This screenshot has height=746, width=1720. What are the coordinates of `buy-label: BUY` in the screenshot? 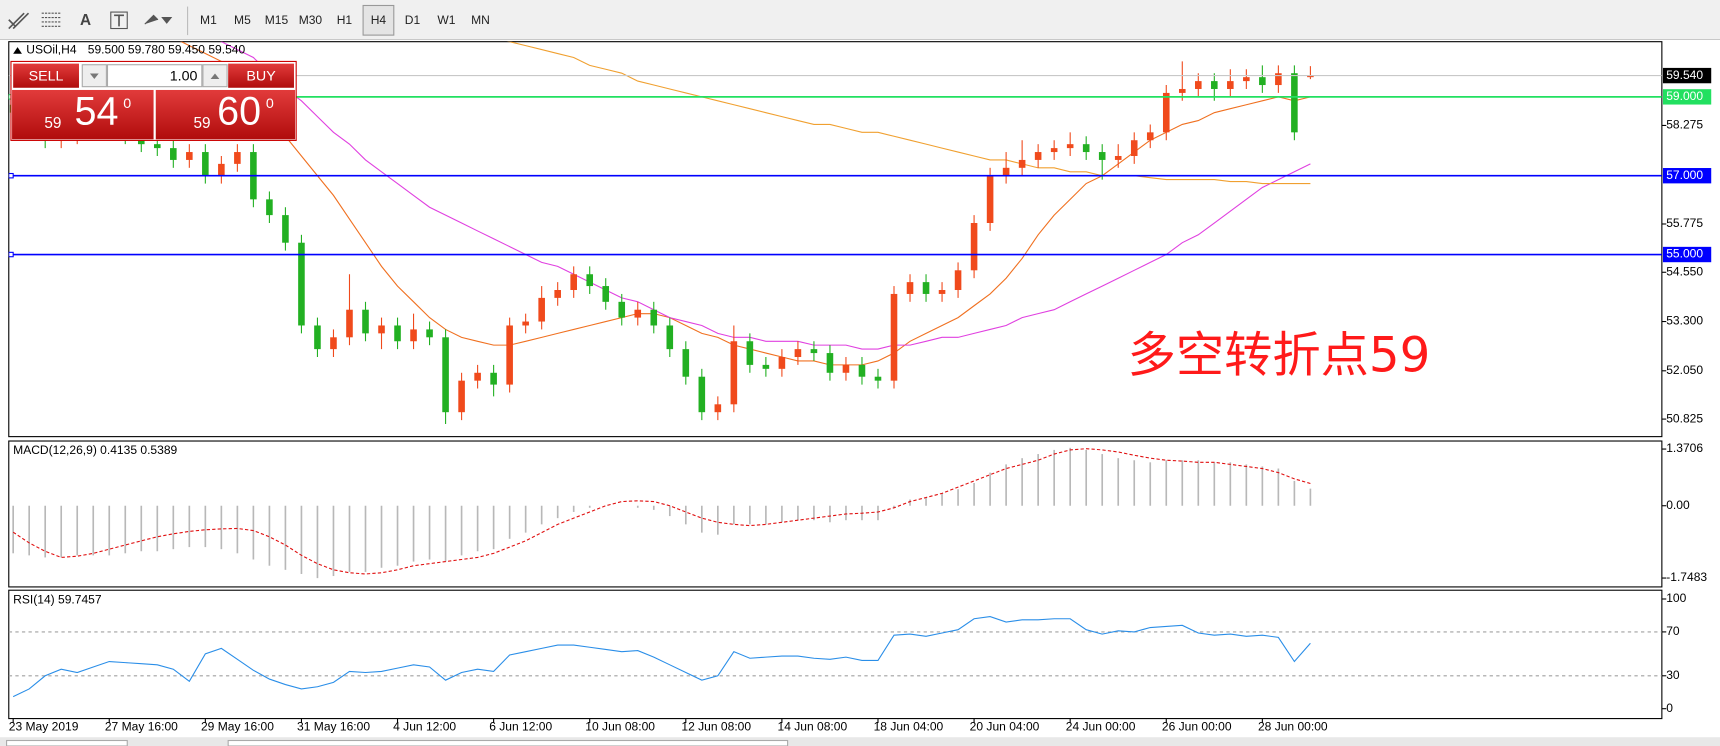 It's located at (261, 77).